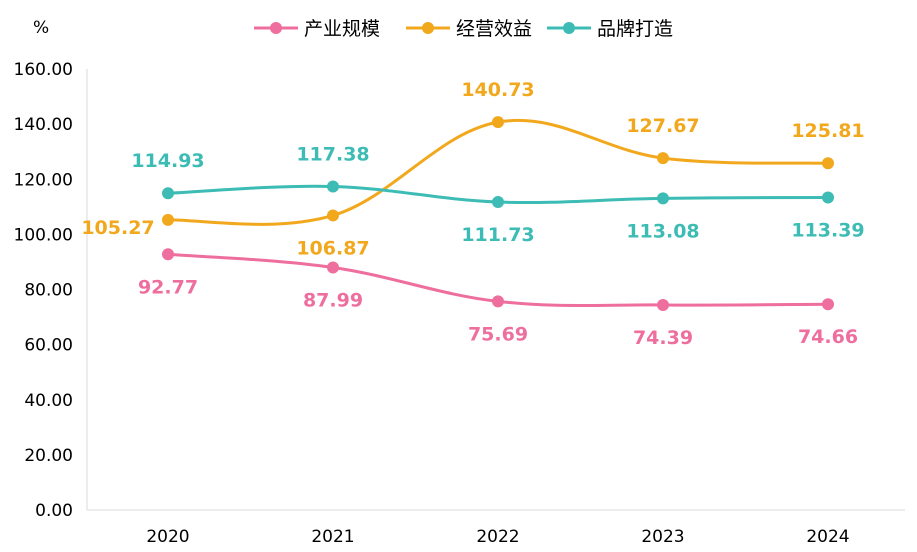  What do you see at coordinates (827, 131) in the screenshot?
I see `data-label: 125.81` at bounding box center [827, 131].